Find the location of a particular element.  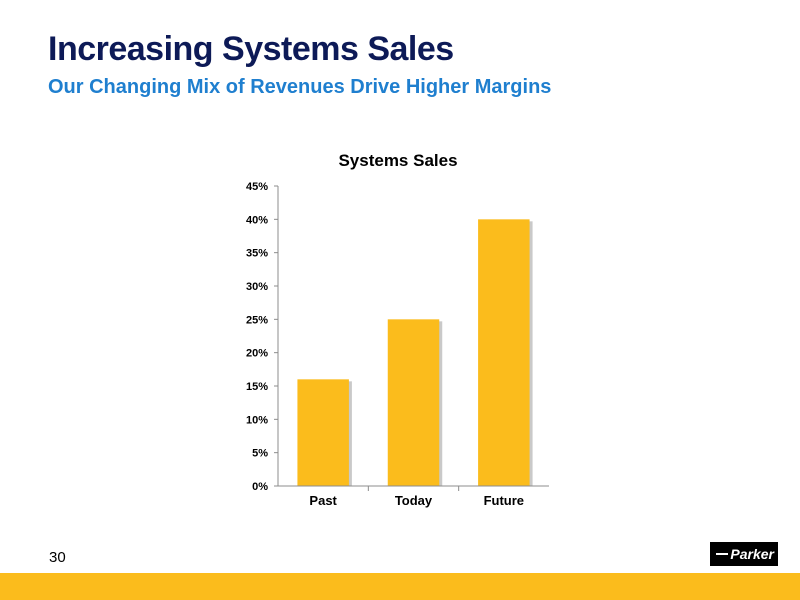

bar-past is located at coordinates (323, 432).